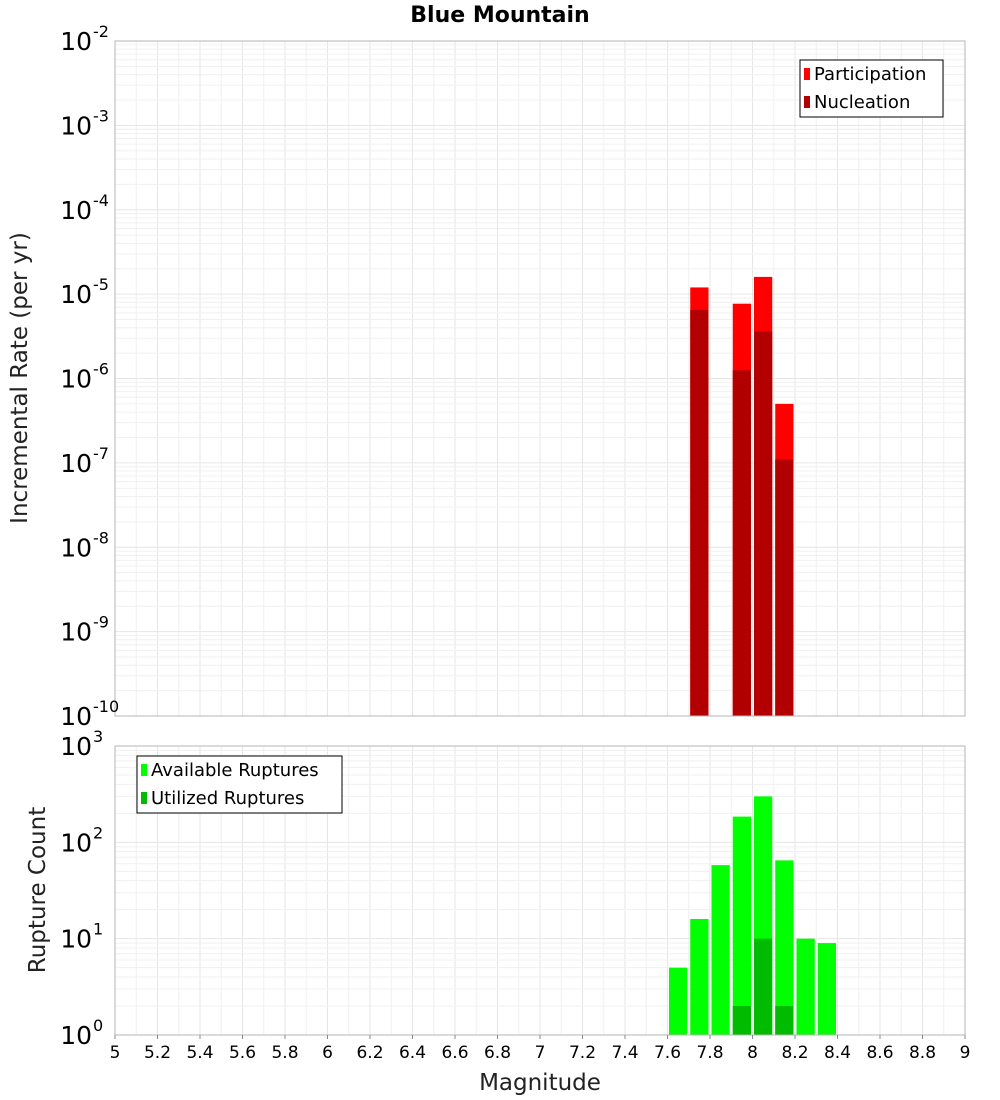 Image resolution: width=1000 pixels, height=1100 pixels. Describe the element at coordinates (157, 1053) in the screenshot. I see `x-tick-label: 5.2` at that location.